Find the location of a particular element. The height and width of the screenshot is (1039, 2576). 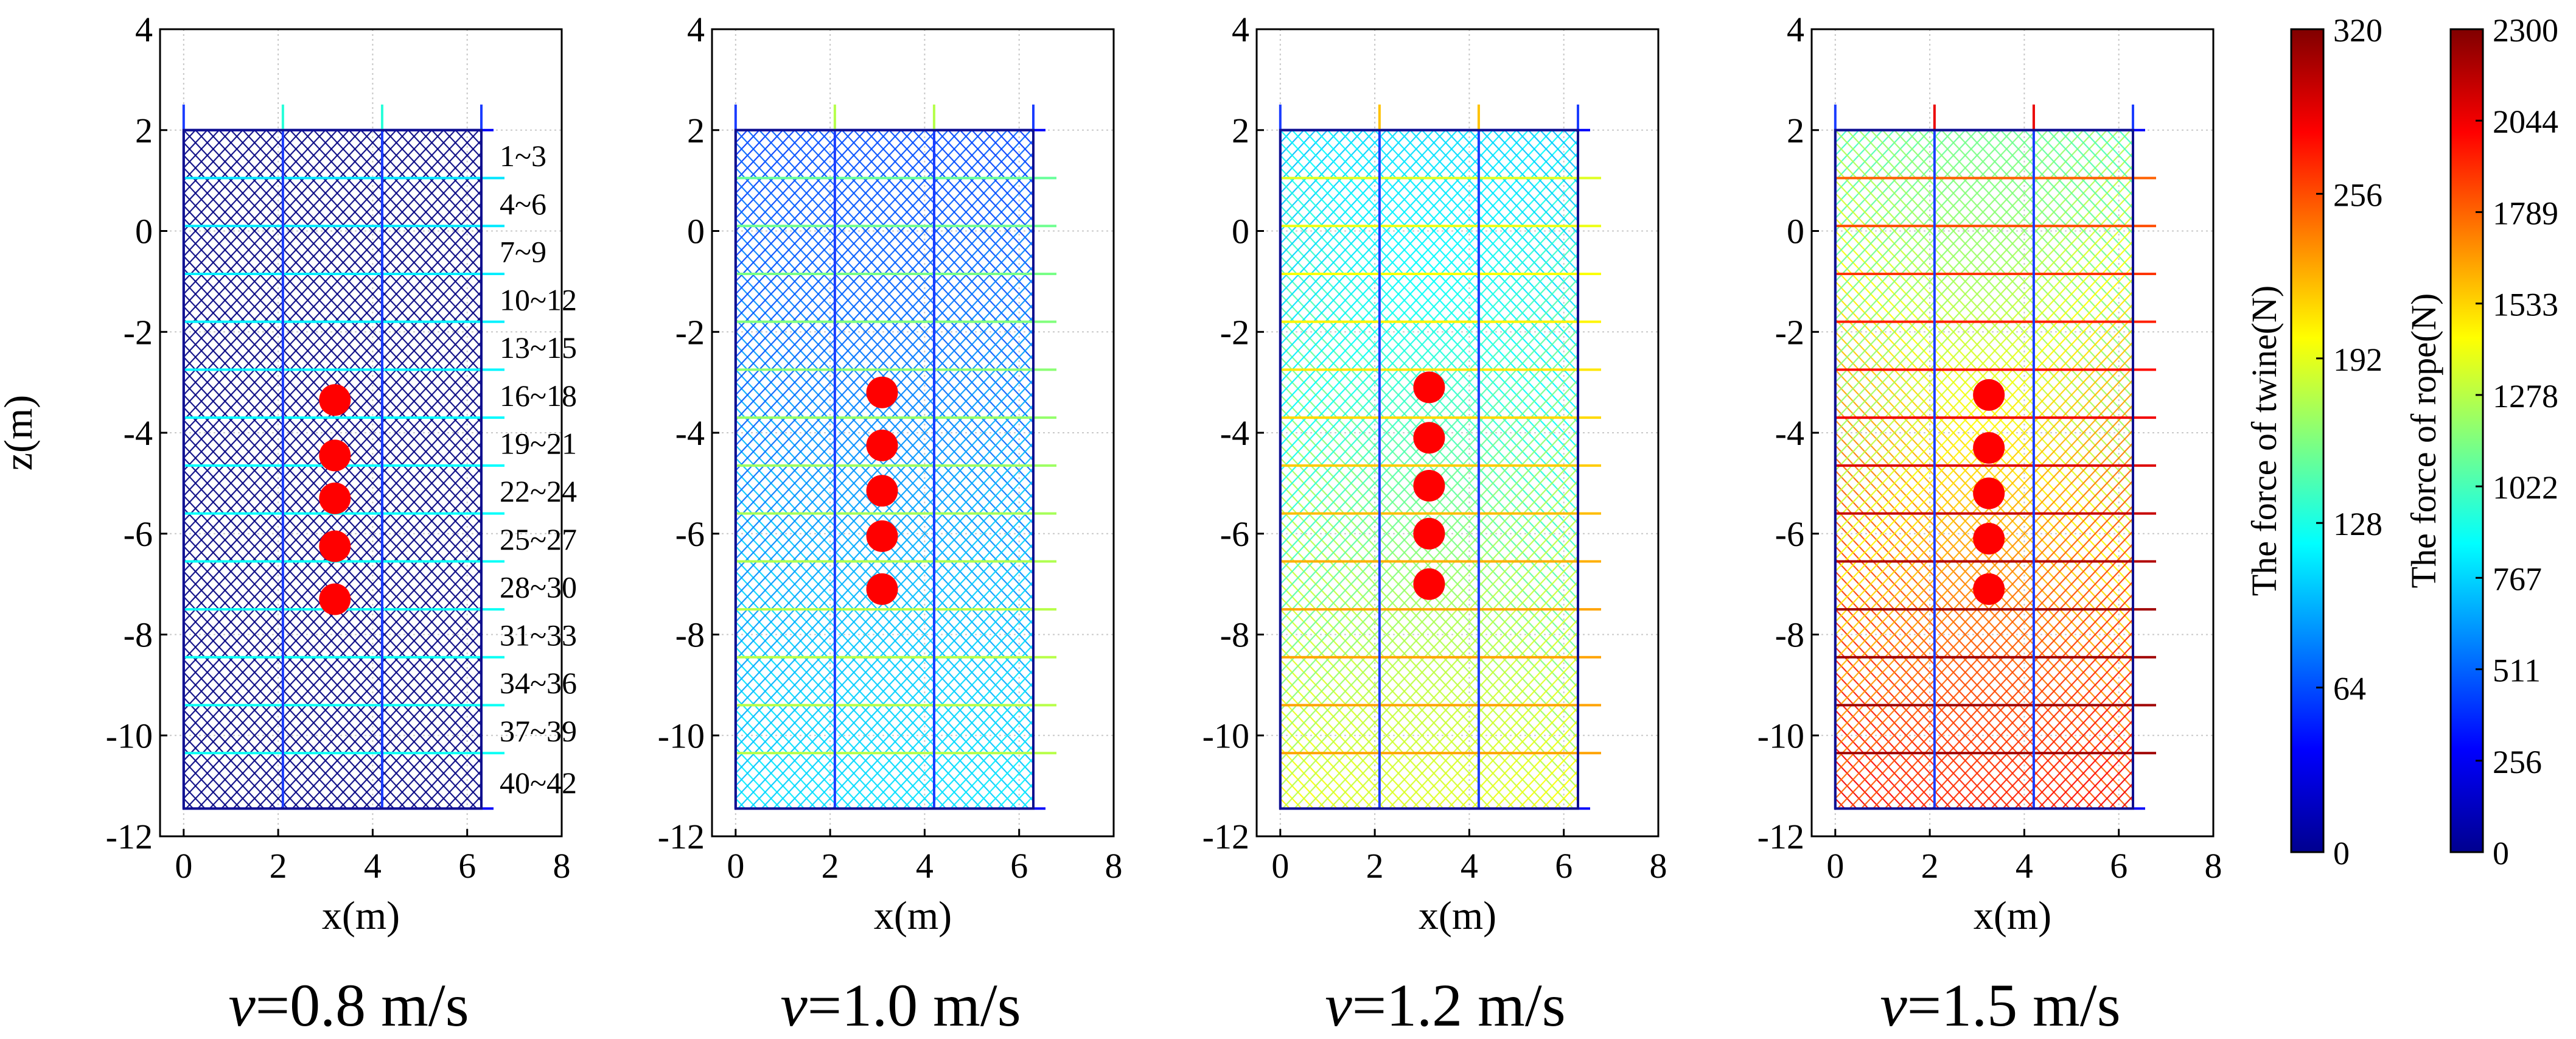

colorbar-rope-label: The force of rope(N) is located at coordinates (2423, 441).